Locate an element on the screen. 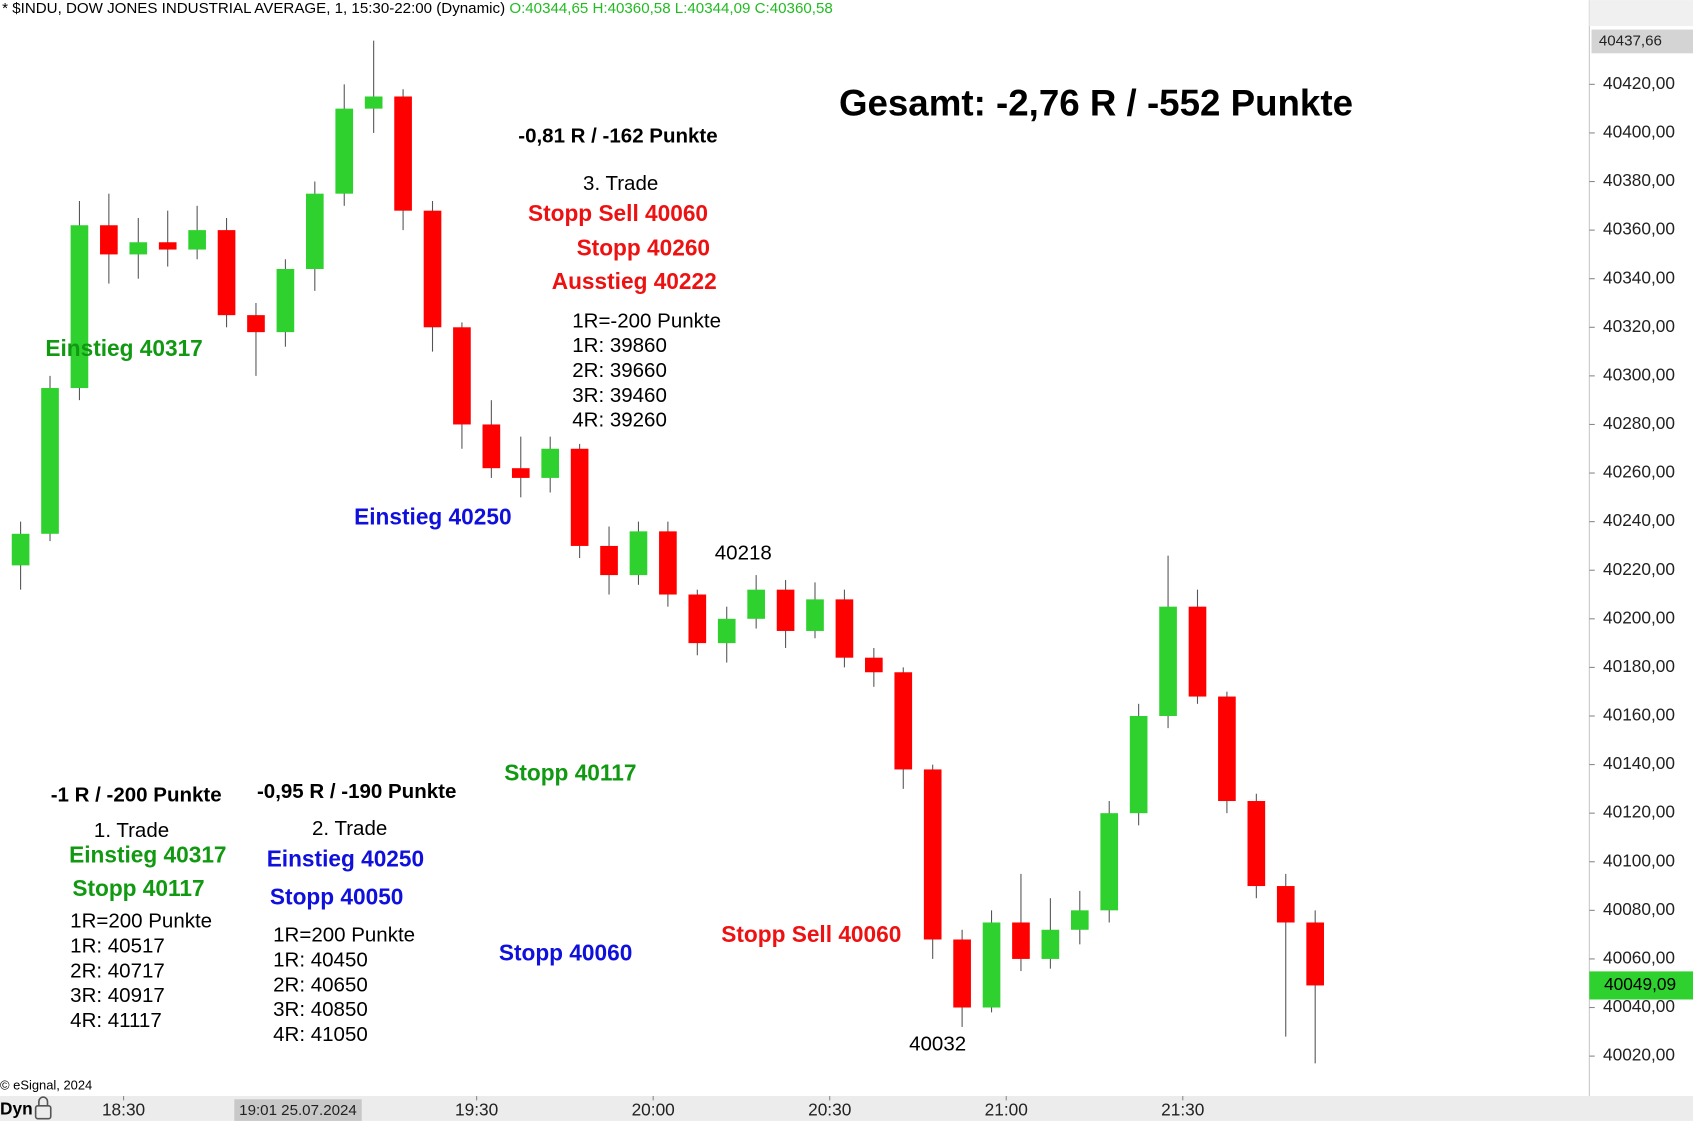 This screenshot has width=1693, height=1121. x-tick-label: 21:30 is located at coordinates (1182, 1110).